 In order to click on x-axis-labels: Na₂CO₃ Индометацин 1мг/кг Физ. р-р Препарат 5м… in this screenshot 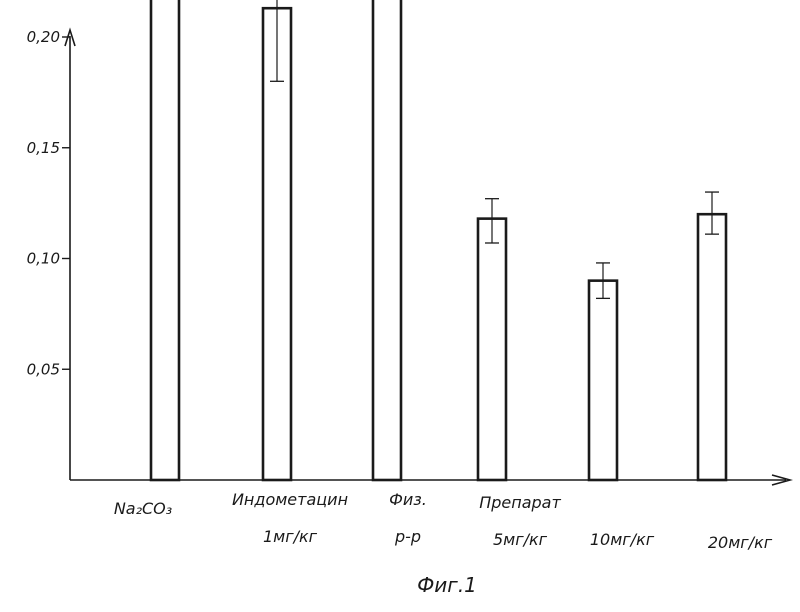, I will do `click(443, 521)`.